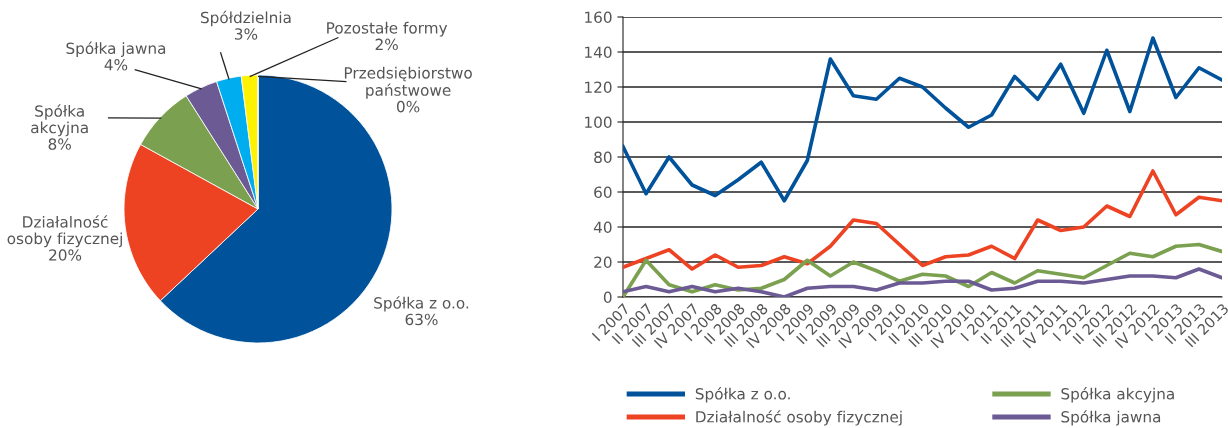 This screenshot has height=428, width=1228. Describe the element at coordinates (598, 52) in the screenshot. I see `y-tick-label: 140` at that location.